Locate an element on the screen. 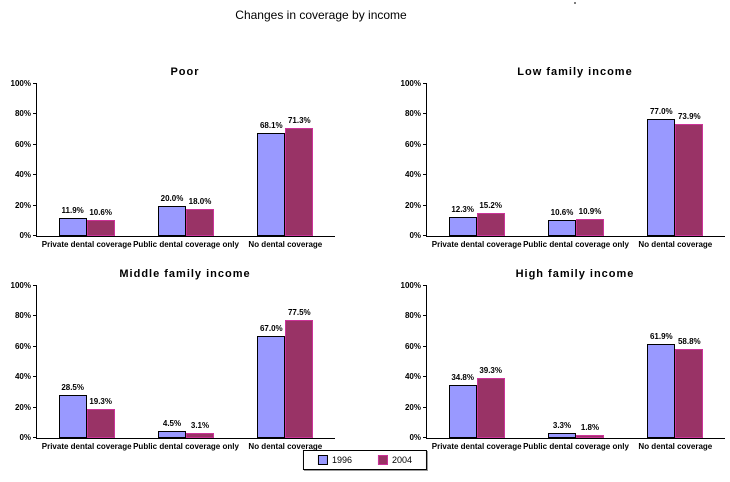  bar-value-label: 34.8% is located at coordinates (462, 378).